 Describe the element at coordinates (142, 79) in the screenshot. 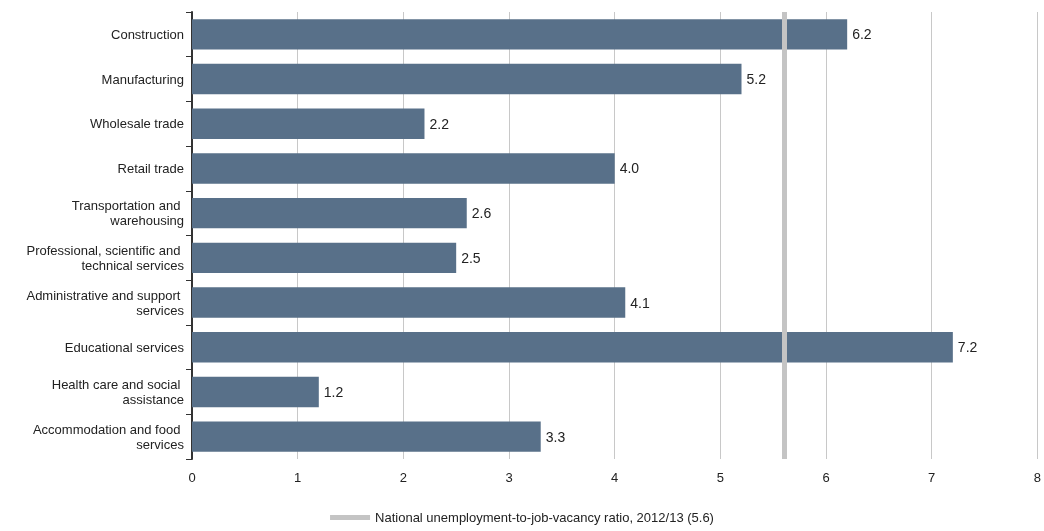

I see `y-tick-label: Manufacturing` at that location.